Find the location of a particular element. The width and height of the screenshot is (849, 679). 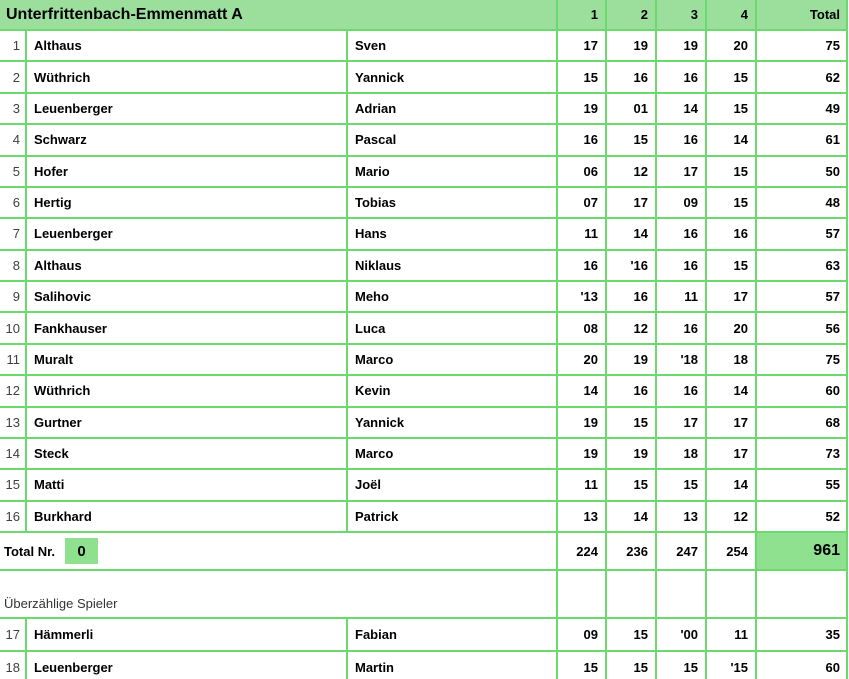

score-round-4: 14 is located at coordinates (732, 485).